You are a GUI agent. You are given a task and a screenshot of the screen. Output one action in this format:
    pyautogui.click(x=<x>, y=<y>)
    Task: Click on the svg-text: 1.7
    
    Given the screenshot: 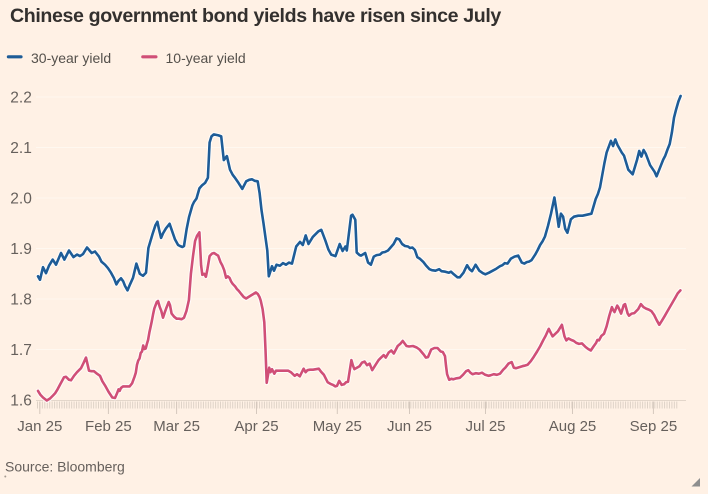 What is the action you would take?
    pyautogui.click(x=21, y=350)
    